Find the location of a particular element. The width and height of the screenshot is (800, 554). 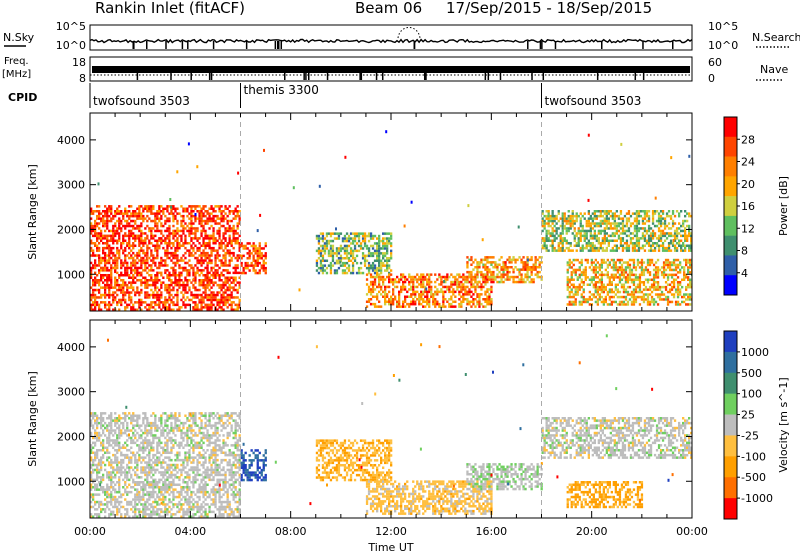

nsky-tick-top: 10^5 is located at coordinates (71, 26).